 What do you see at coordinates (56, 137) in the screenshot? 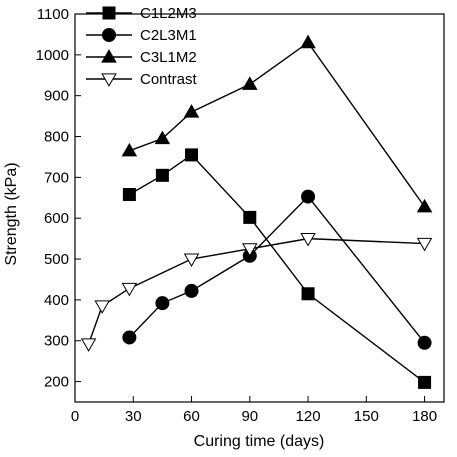
I see `y-tick-label: 800` at bounding box center [56, 137].